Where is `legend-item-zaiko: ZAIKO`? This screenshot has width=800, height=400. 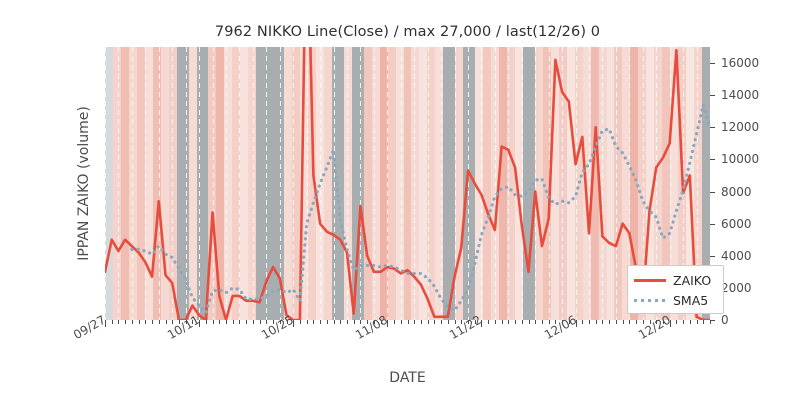
legend-item-zaiko: ZAIKO is located at coordinates (675, 280).